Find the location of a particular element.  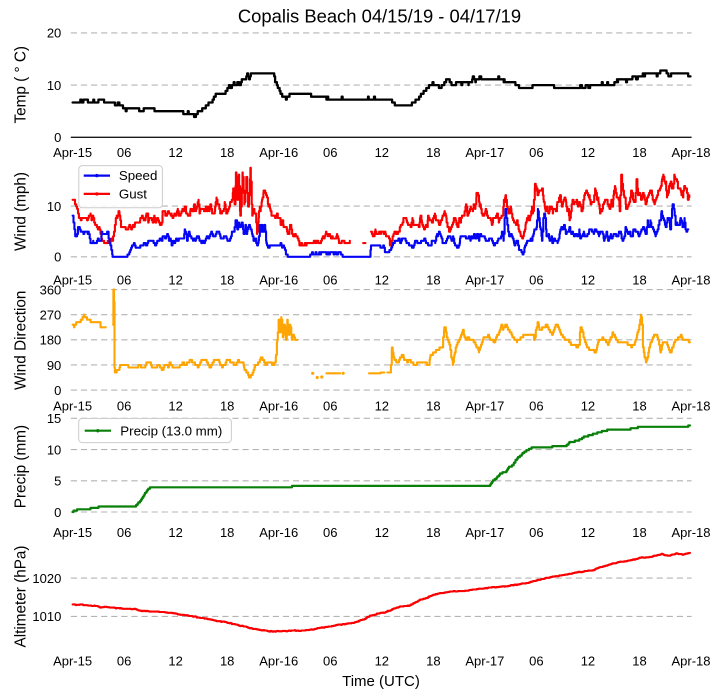

svg-text: 360 is located at coordinates (51, 289).